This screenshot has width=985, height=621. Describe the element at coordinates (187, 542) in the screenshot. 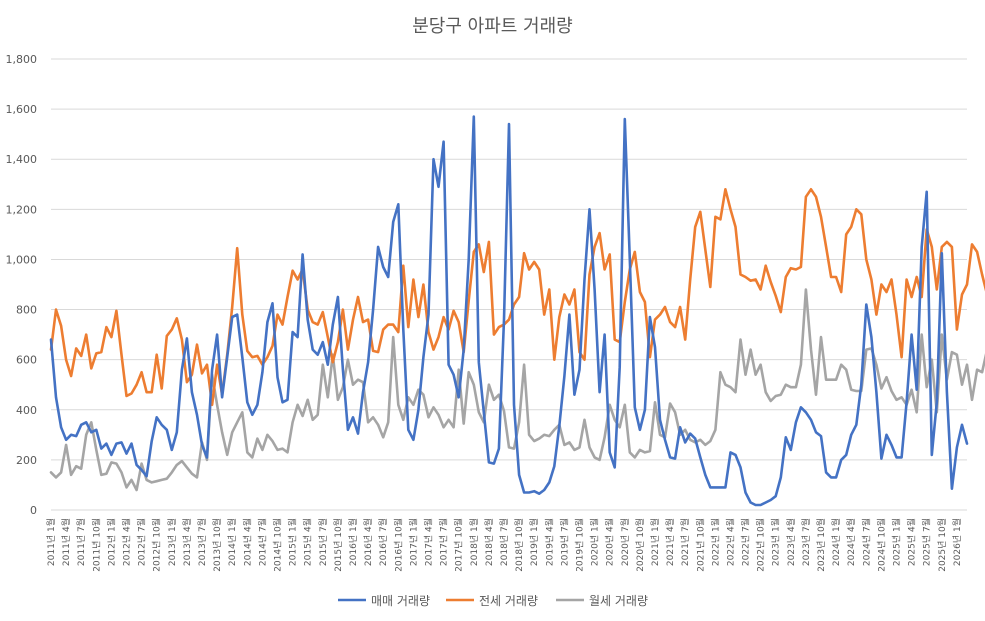

I see `x-tick-label: 2013년 4월` at that location.